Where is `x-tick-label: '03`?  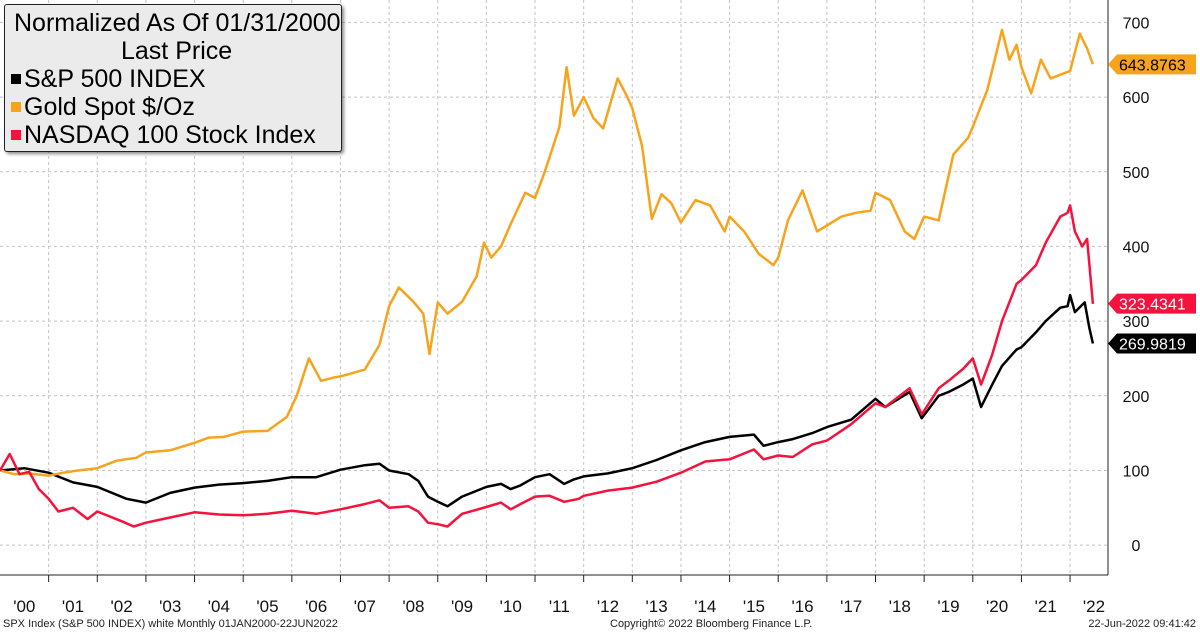 x-tick-label: '03 is located at coordinates (170, 606).